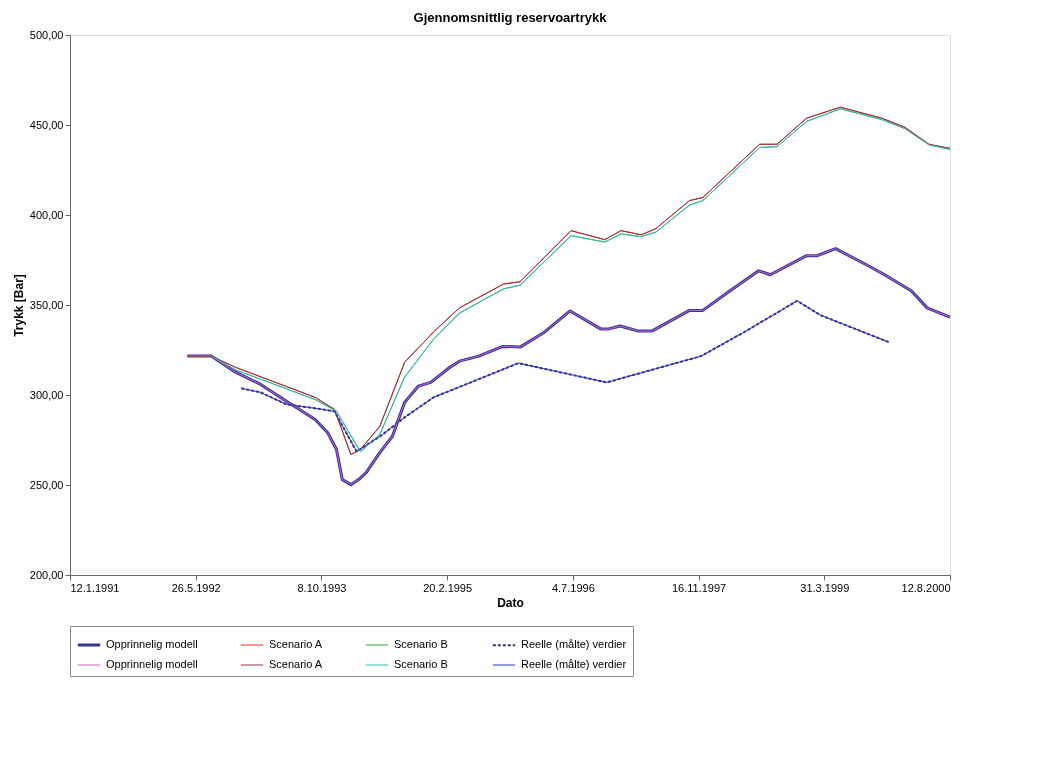 The width and height of the screenshot is (1047, 782). I want to click on y-tick-label: 400,00, so click(46, 214).